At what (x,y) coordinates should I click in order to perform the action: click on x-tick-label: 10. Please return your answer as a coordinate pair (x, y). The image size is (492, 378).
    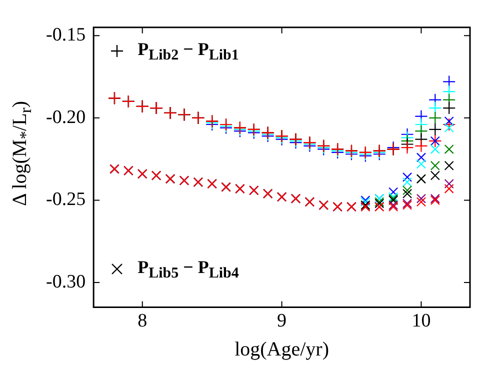
    Looking at the image, I should click on (421, 321).